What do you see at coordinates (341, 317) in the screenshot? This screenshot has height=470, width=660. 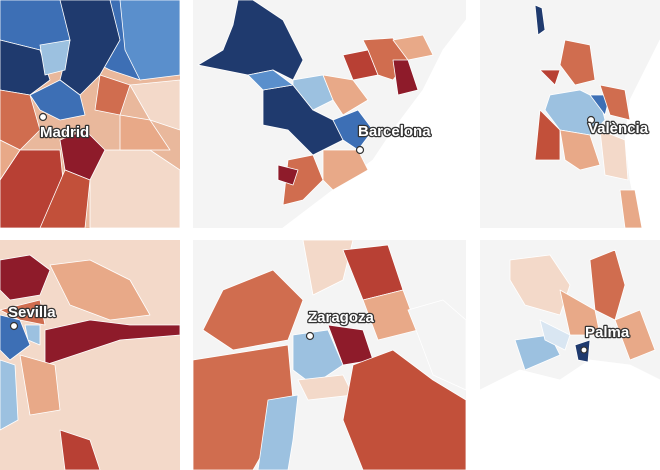 I see `city-label: Zaragoza` at bounding box center [341, 317].